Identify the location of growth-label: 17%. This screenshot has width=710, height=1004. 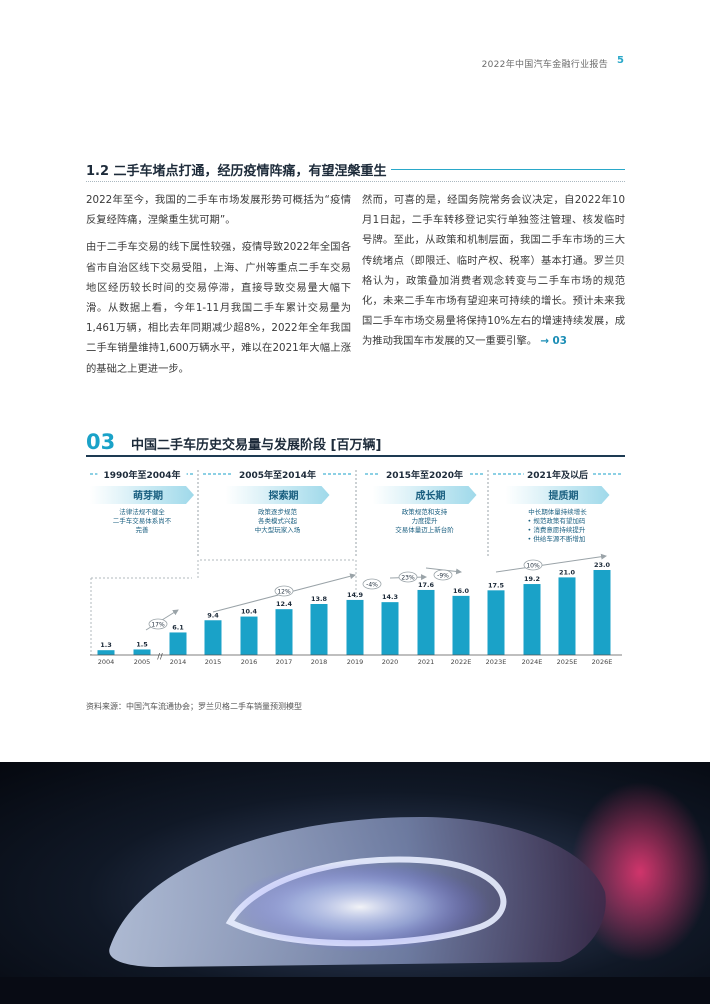
(158, 624).